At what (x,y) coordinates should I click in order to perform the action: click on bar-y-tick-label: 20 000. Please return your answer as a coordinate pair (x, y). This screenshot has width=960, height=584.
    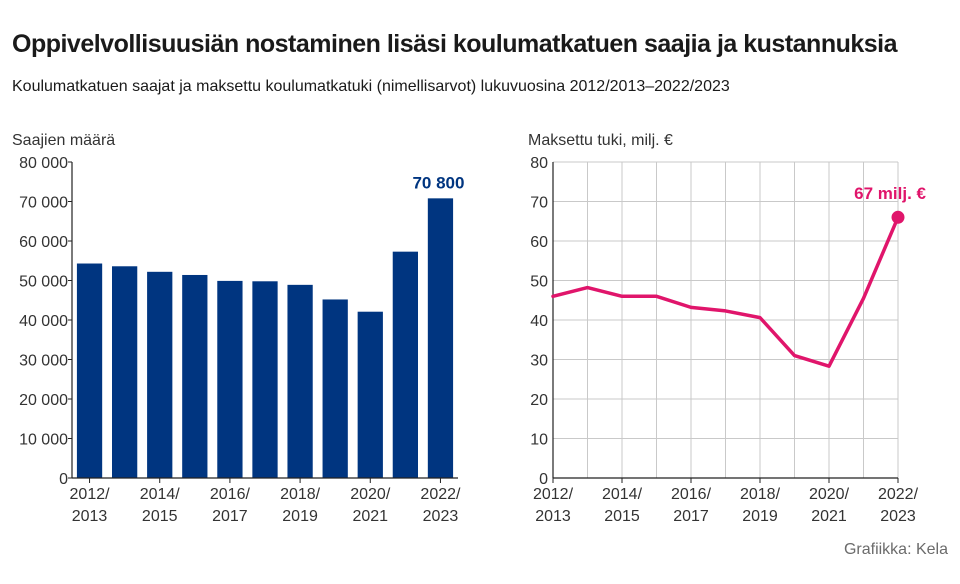
    Looking at the image, I should click on (43, 400).